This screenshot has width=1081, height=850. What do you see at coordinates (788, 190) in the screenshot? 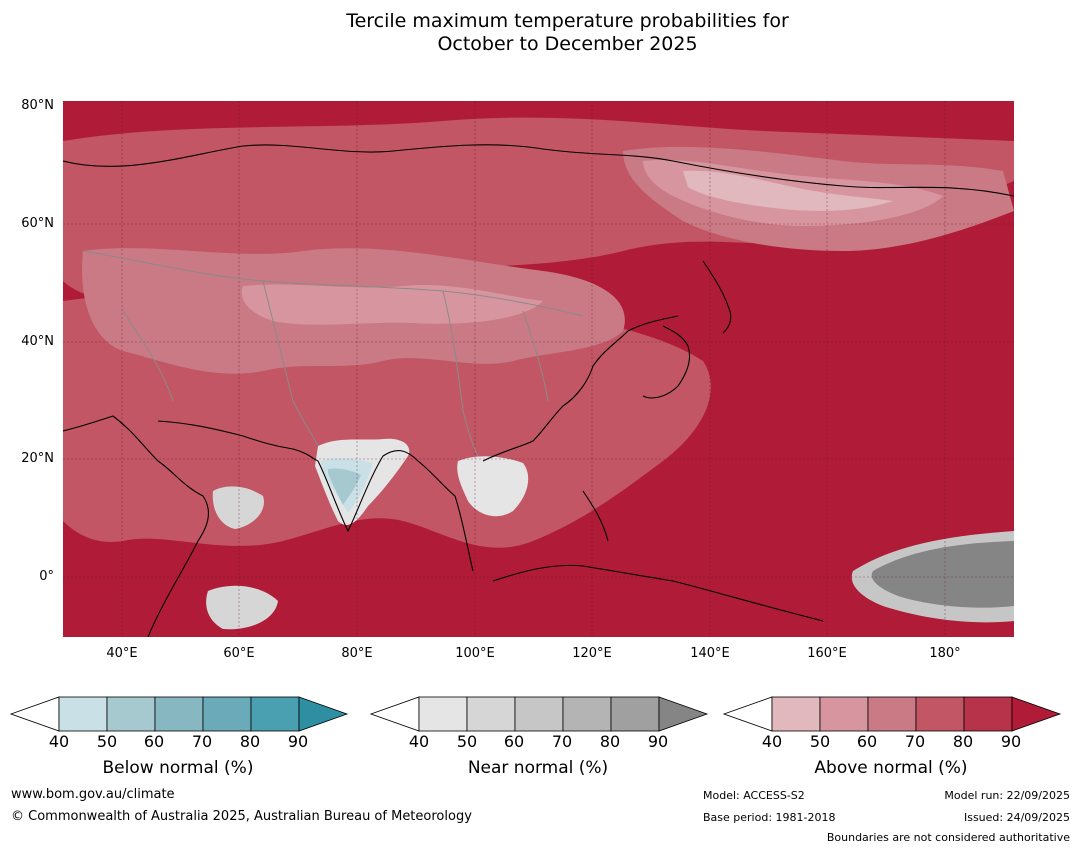
I see `zone-above-40-siberia` at bounding box center [788, 190].